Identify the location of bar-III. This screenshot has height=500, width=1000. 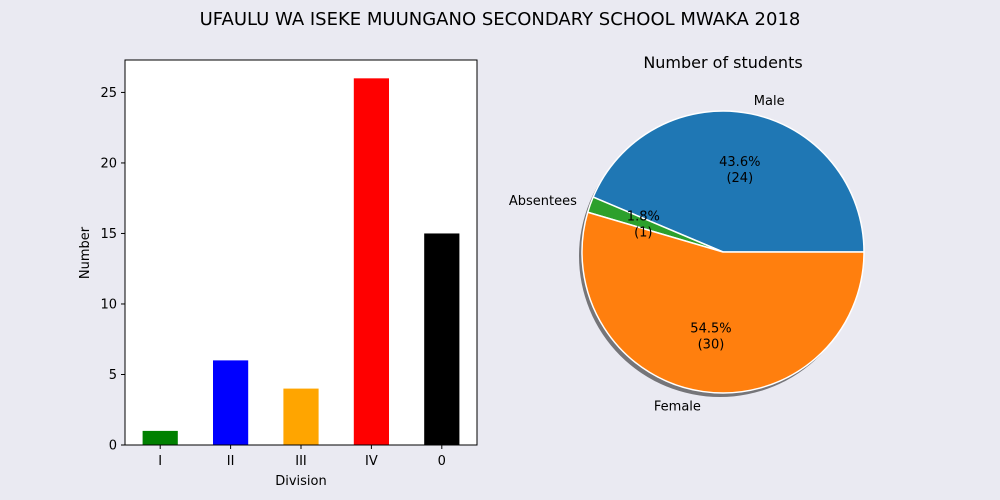
(301, 416).